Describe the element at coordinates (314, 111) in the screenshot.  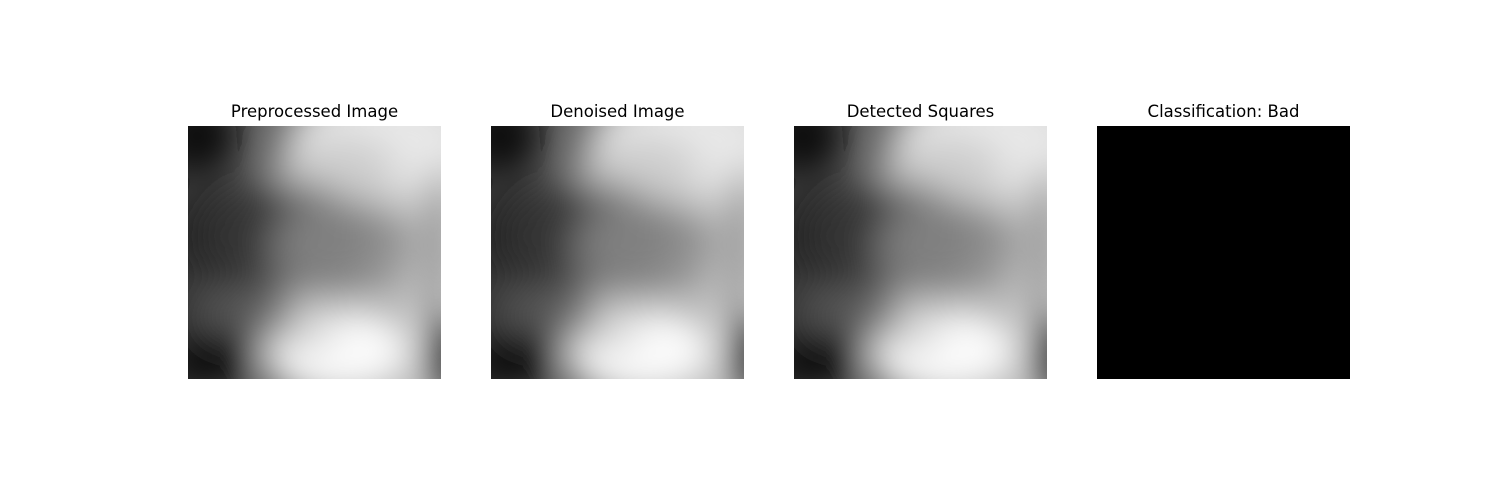
I see `panel-title: Preprocessed Image` at that location.